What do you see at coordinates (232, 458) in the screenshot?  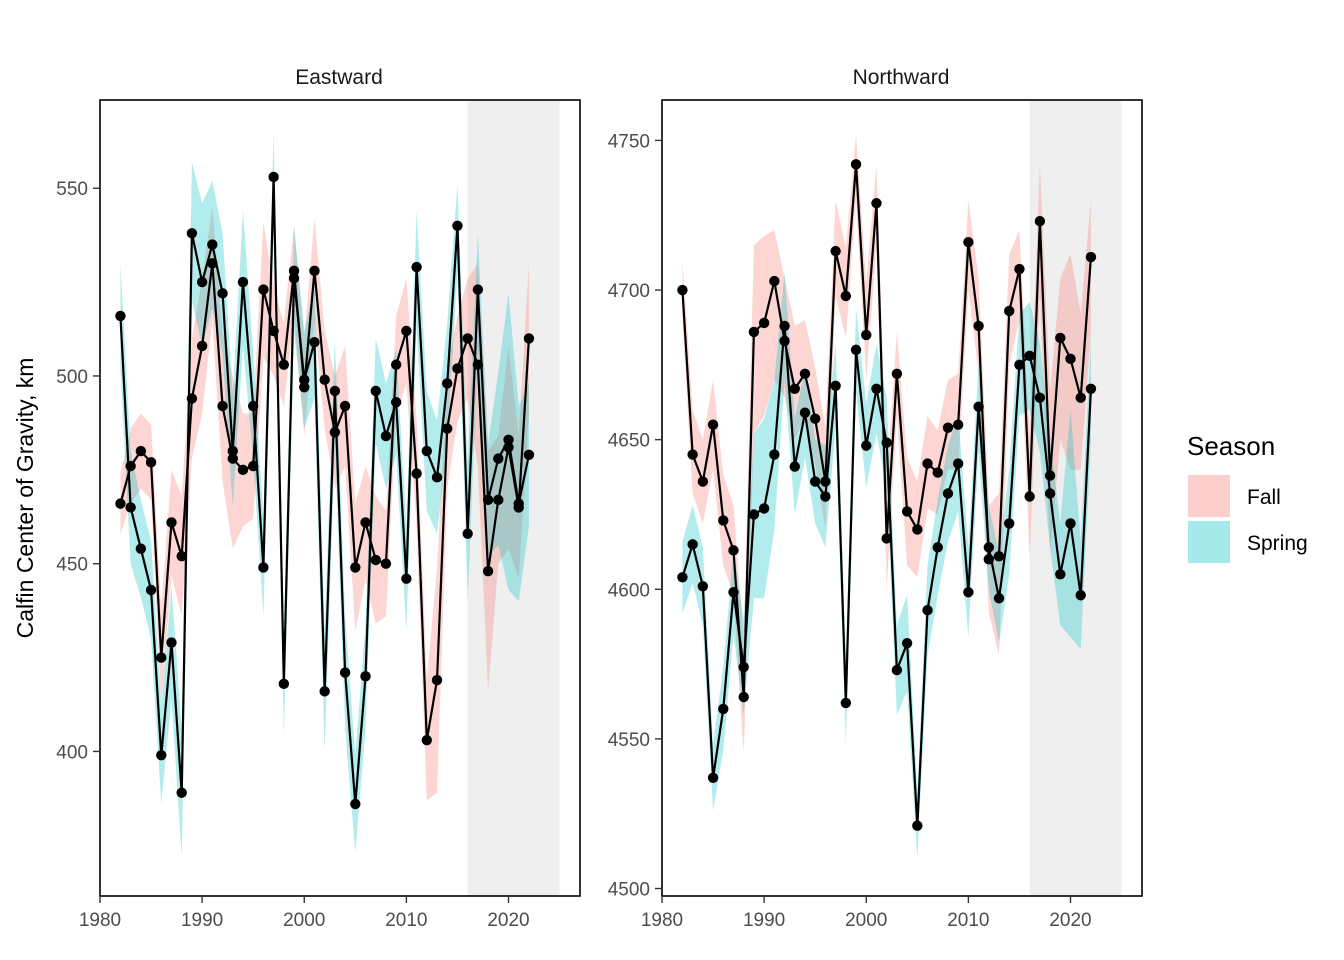 I see `eastward-fall-point-1993` at bounding box center [232, 458].